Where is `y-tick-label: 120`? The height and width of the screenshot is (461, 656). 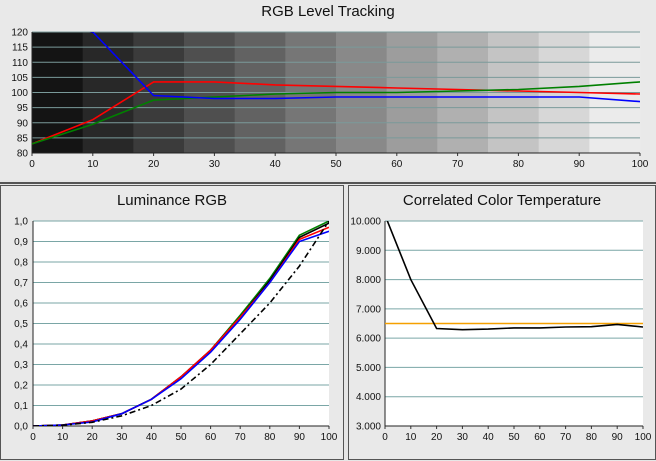 y-tick-label: 120 is located at coordinates (19, 33).